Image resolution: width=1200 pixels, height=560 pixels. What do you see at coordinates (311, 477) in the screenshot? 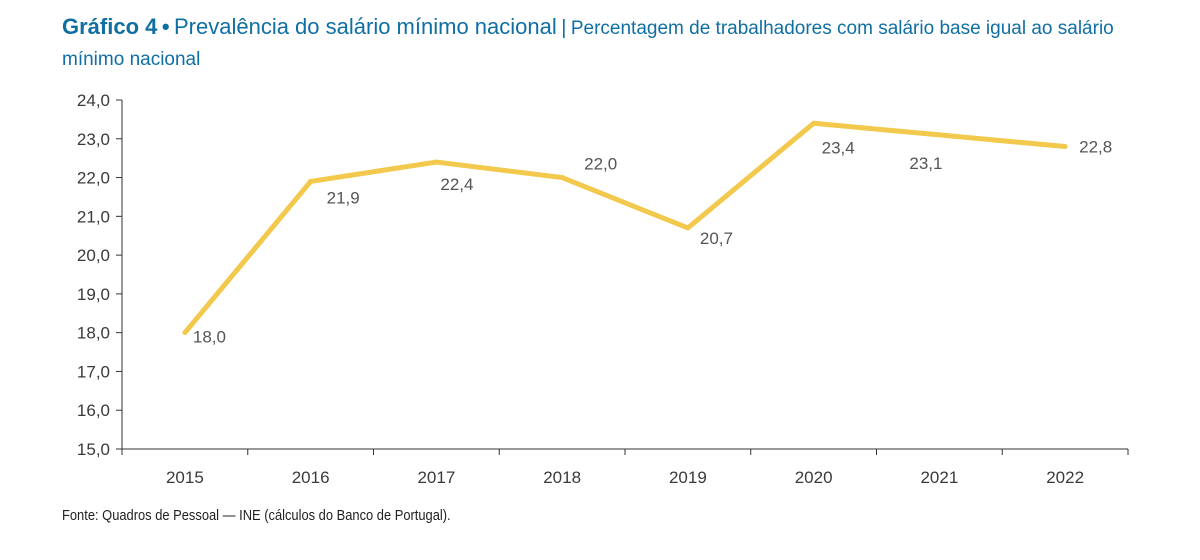
I see `x-tick-label: 2016` at bounding box center [311, 477].